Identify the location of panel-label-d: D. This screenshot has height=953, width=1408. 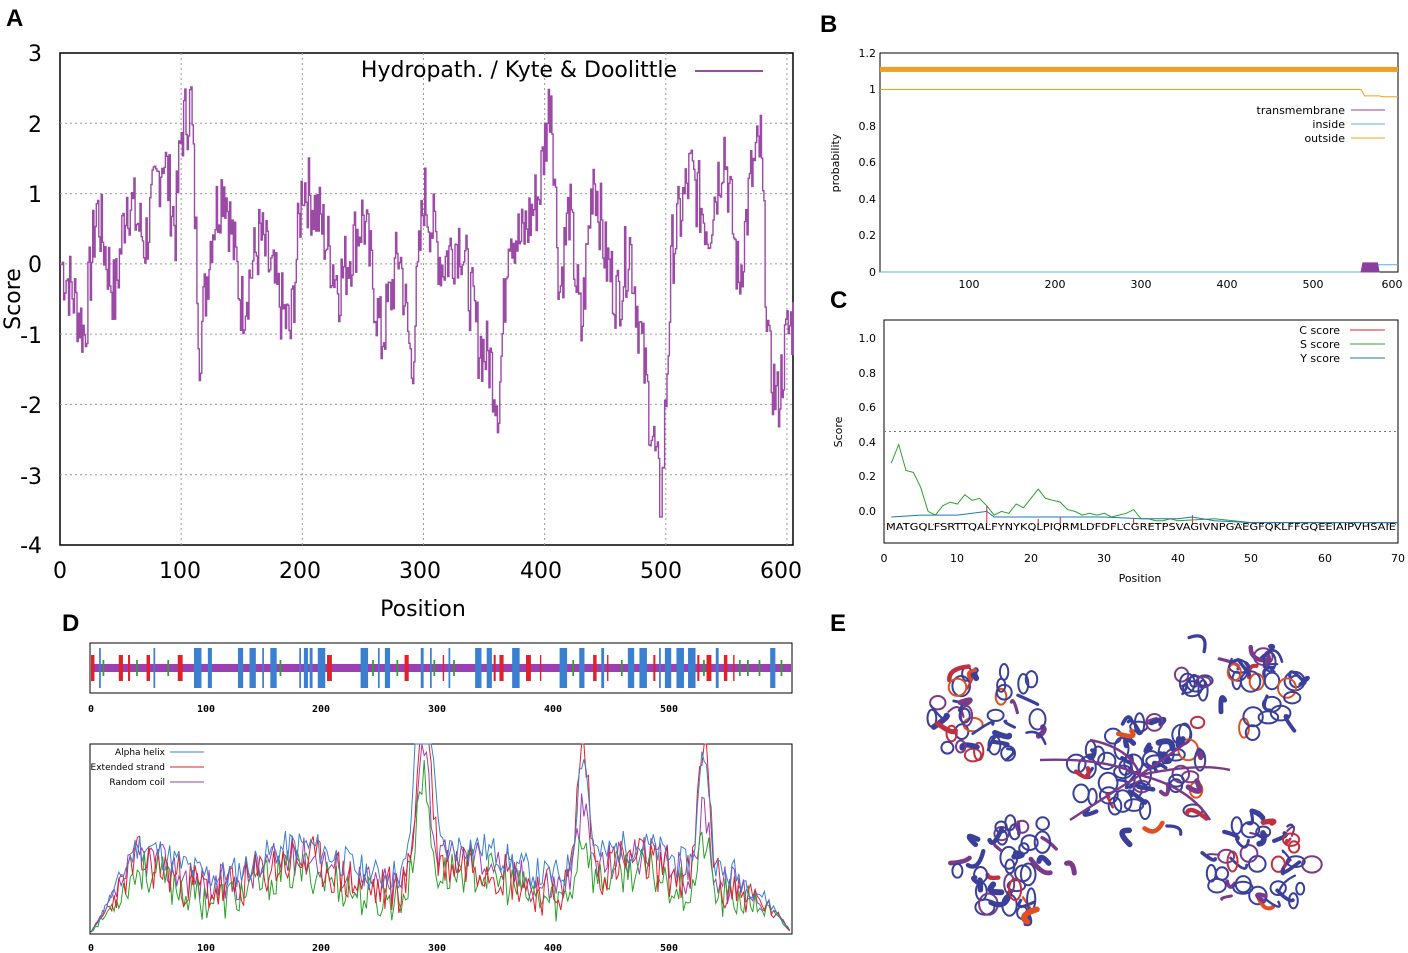
(70, 623).